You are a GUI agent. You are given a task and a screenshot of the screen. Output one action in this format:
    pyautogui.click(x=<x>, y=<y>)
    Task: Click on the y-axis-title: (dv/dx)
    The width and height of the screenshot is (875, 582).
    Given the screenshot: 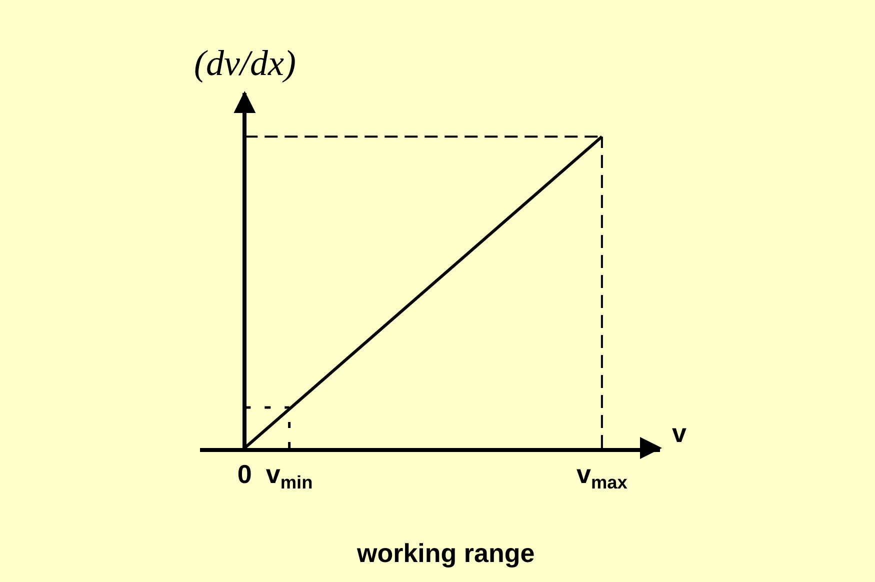 What is the action you would take?
    pyautogui.click(x=245, y=63)
    